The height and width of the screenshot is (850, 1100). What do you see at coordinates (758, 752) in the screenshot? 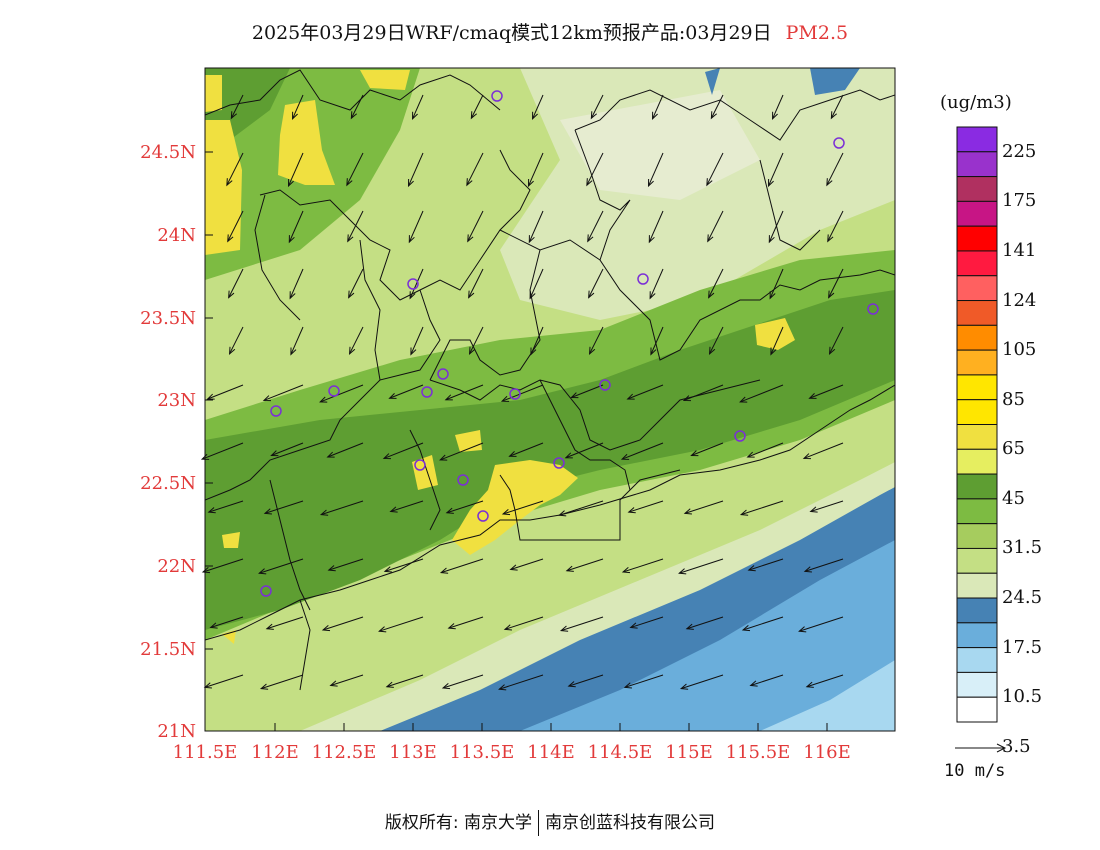
I see `lon-tick-label: 115.5E` at bounding box center [758, 752].